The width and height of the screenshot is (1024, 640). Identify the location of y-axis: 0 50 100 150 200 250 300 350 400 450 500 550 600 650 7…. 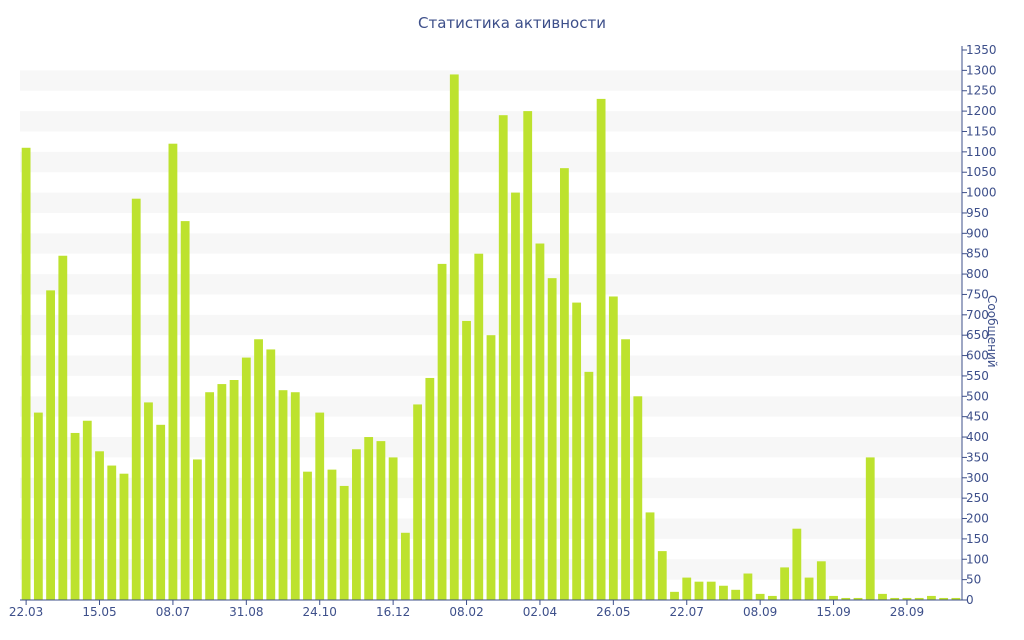
(979, 325).